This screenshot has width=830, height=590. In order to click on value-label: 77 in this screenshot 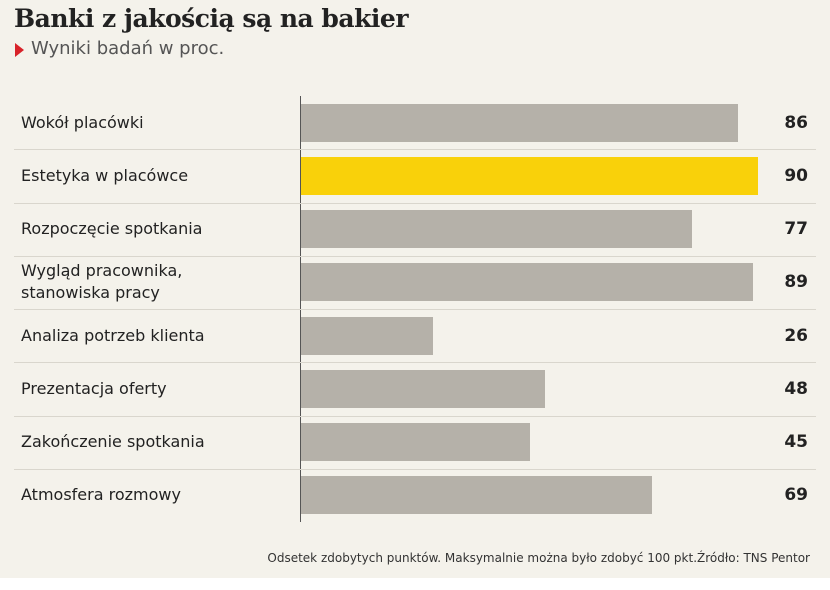, I will do `click(796, 229)`.